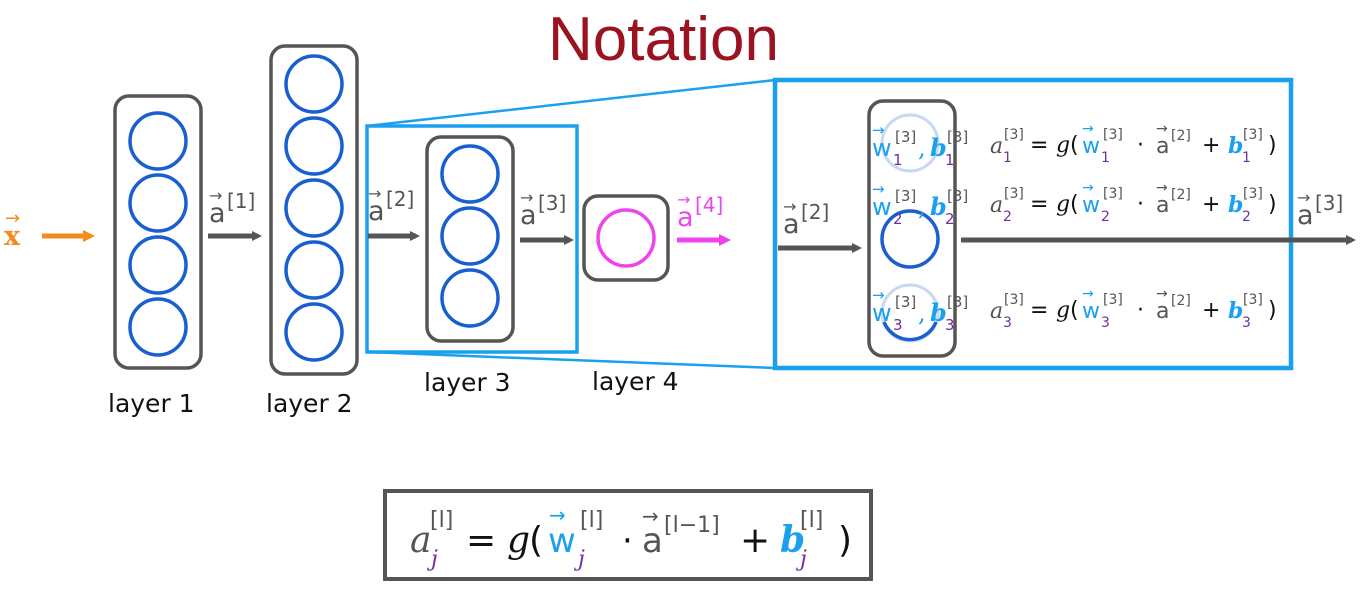 Image resolution: width=1366 pixels, height=596 pixels. I want to click on comma: ,, so click(922, 148).